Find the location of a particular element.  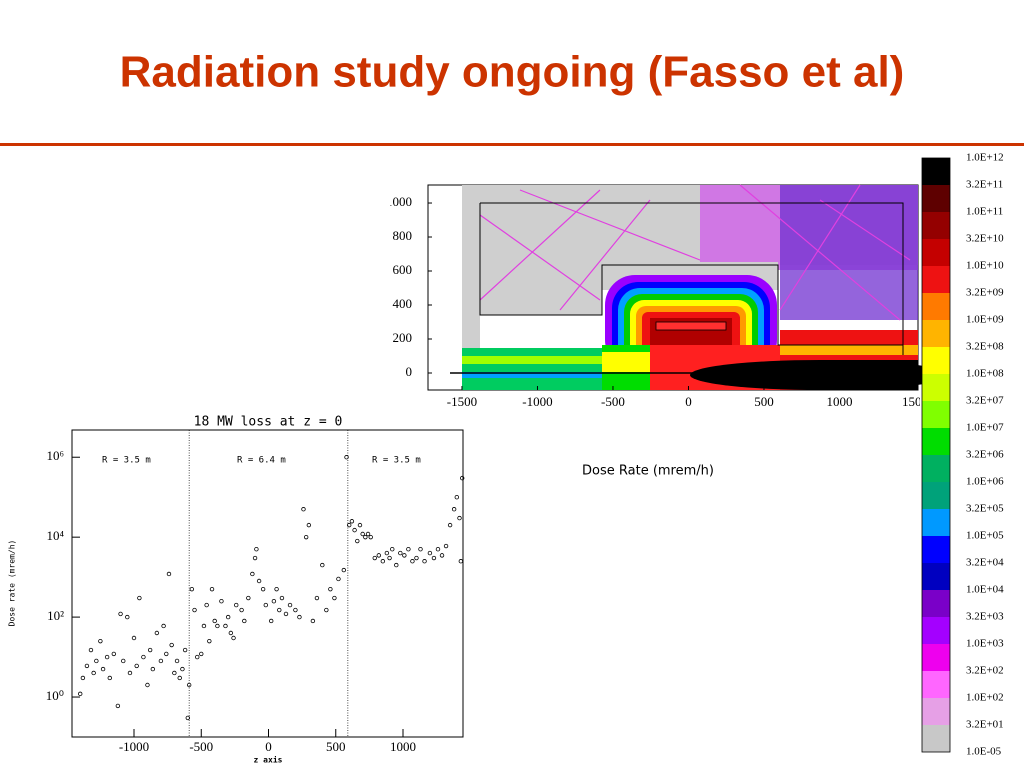

colorbar-label: 1.0E+11 is located at coordinates (984, 212).